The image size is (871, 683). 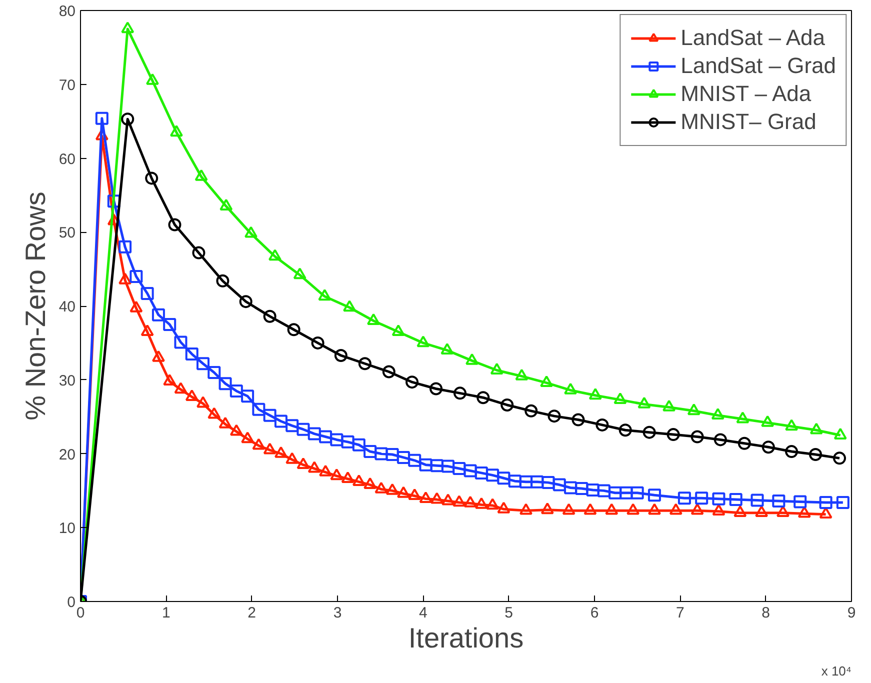 I want to click on text: x 10⁴, so click(x=836, y=671).